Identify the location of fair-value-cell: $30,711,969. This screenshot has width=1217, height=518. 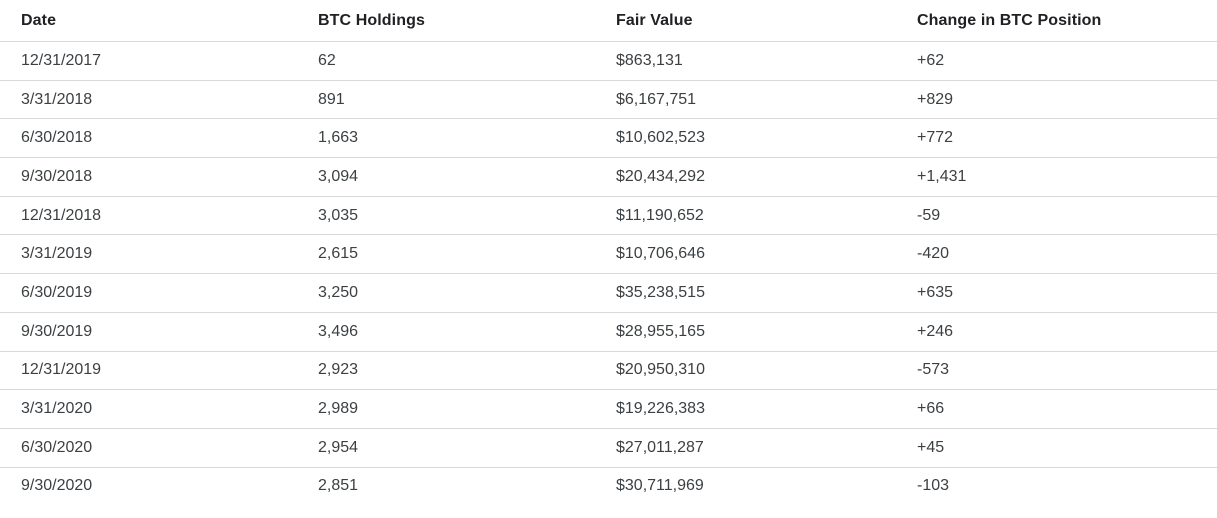
(660, 486).